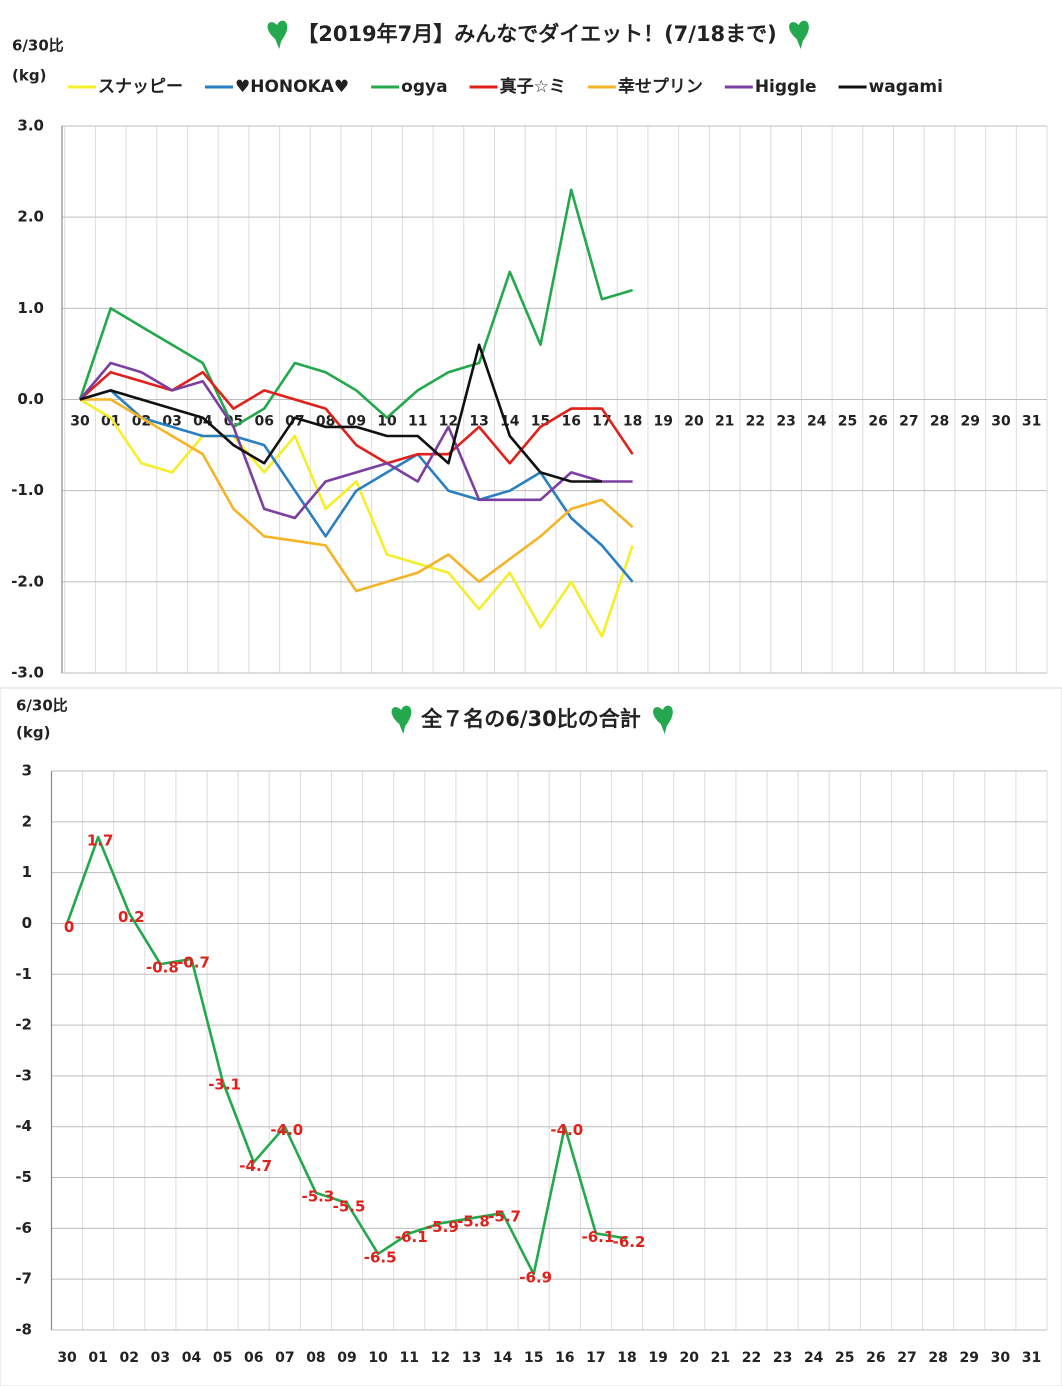 Image resolution: width=1062 pixels, height=1386 pixels. Describe the element at coordinates (100, 841) in the screenshot. I see `data-label: 1.7` at that location.